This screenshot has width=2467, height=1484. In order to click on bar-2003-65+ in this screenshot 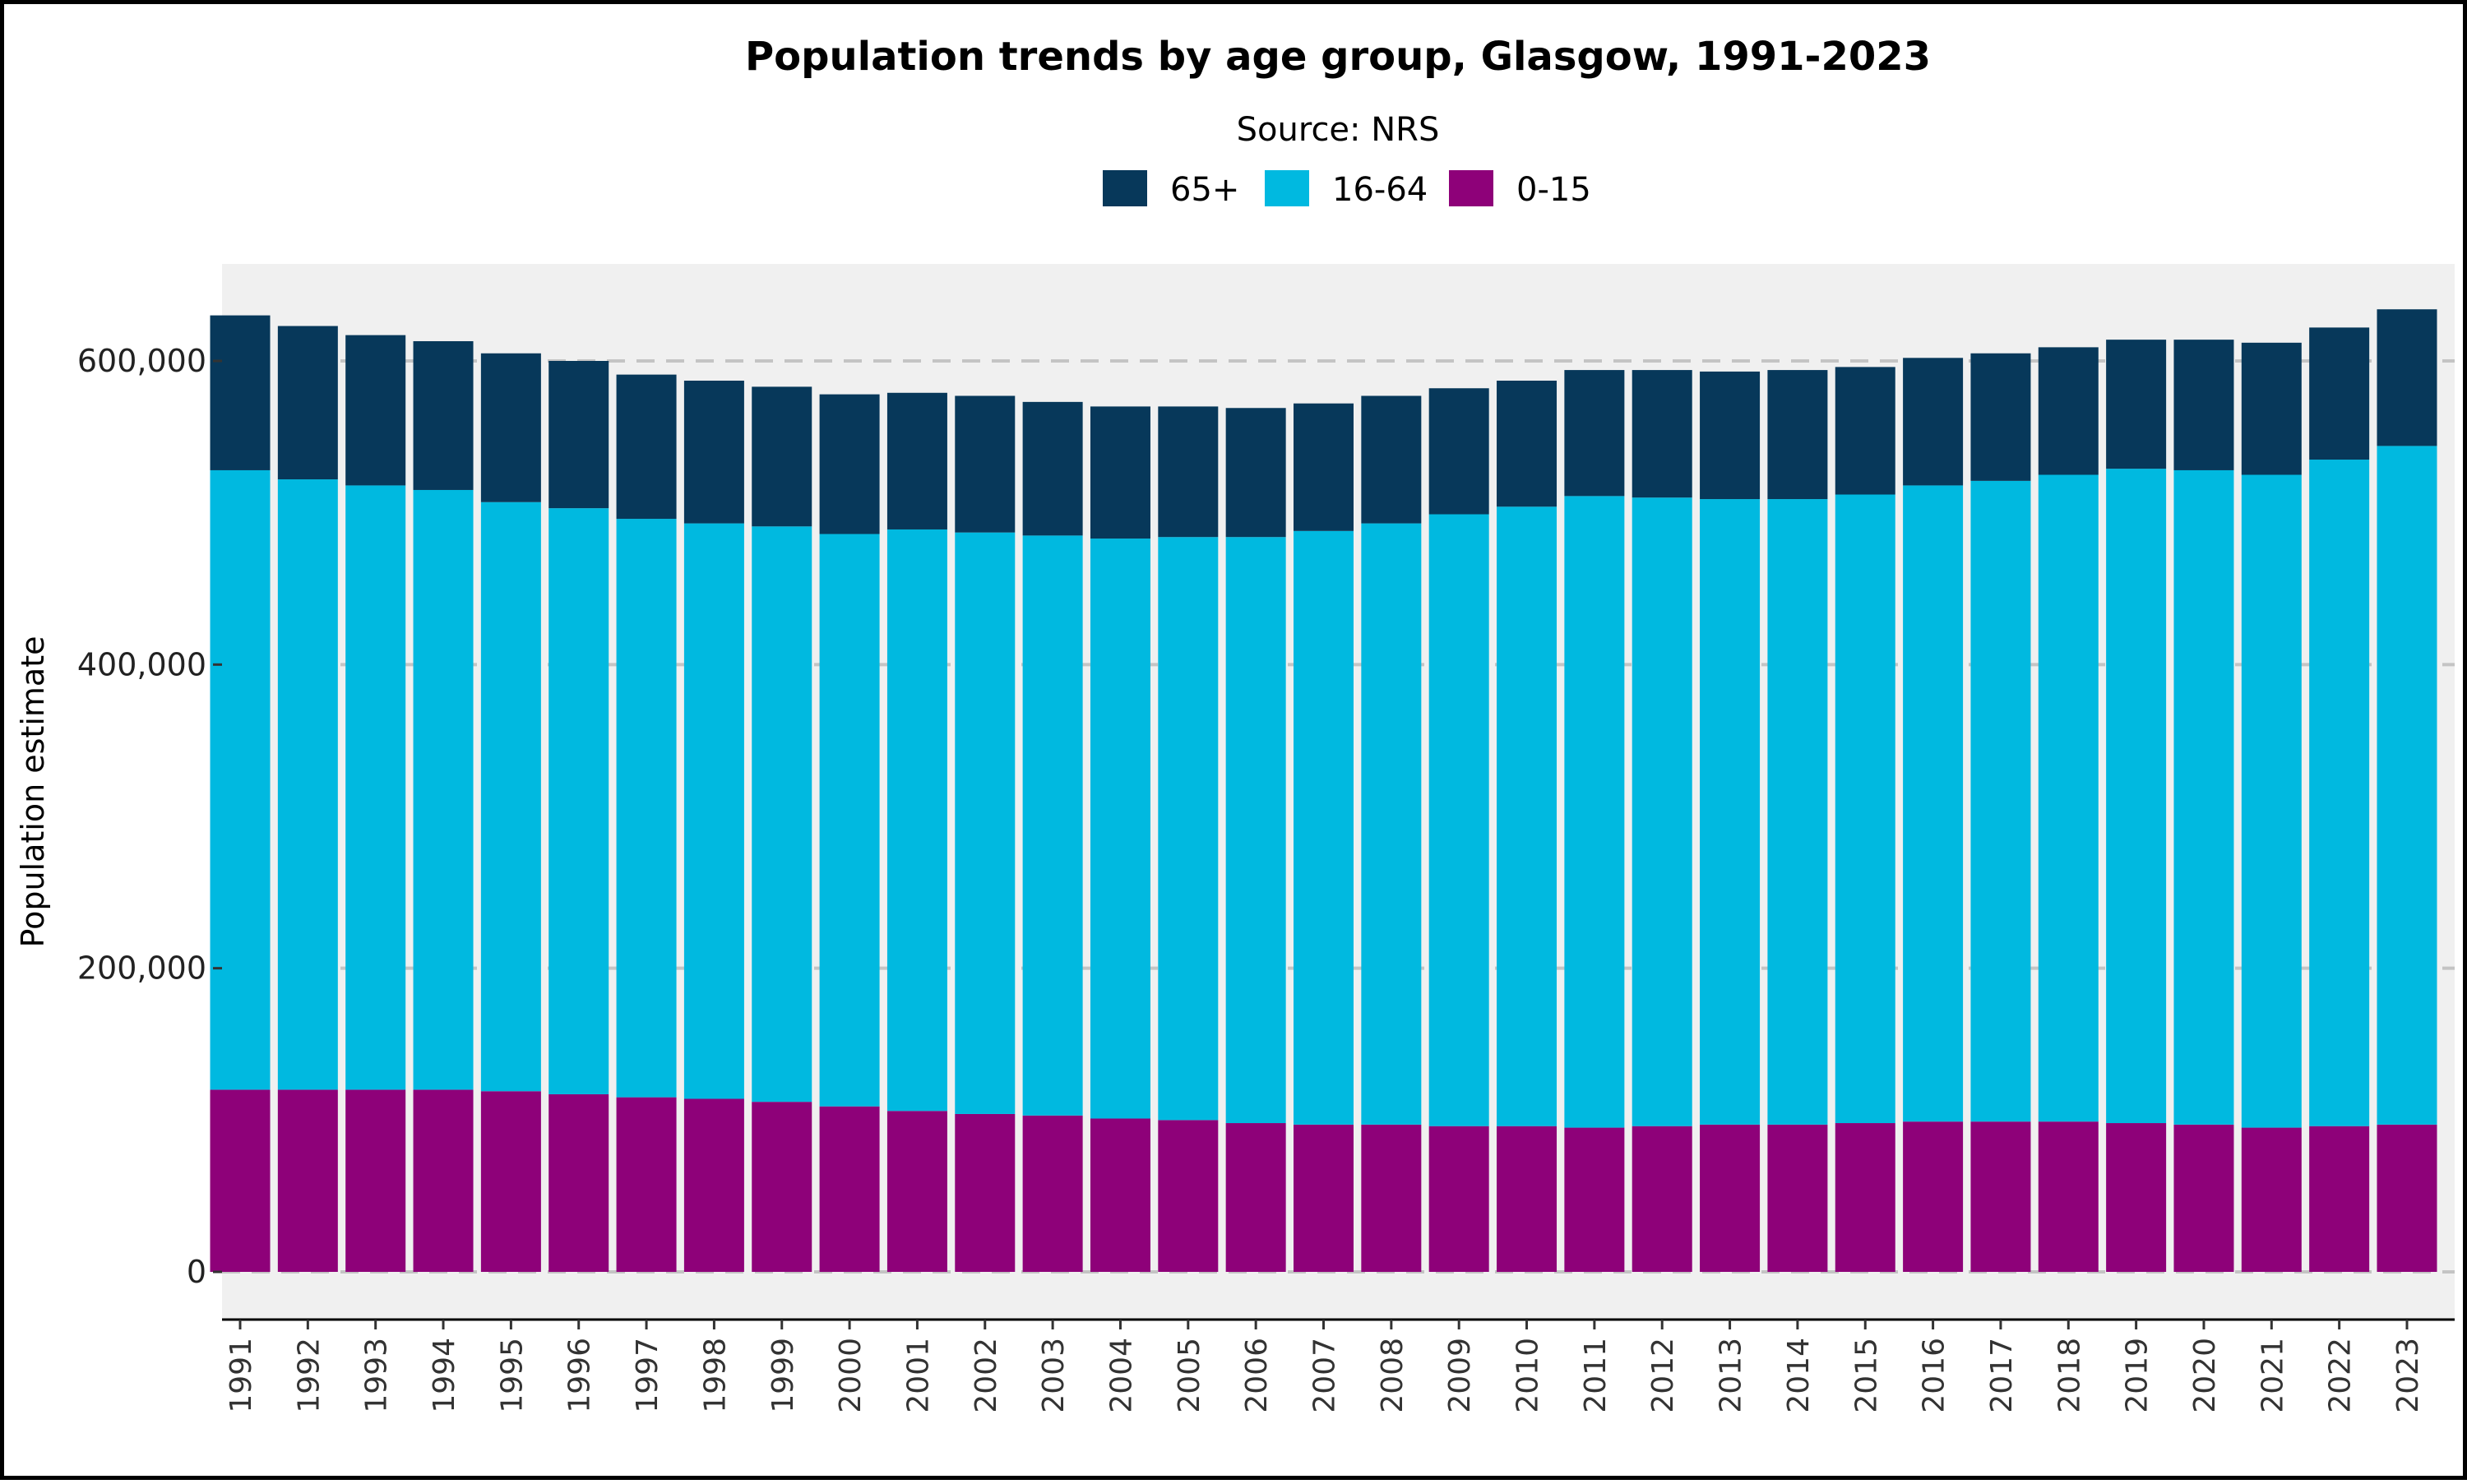, I will do `click(1052, 469)`.